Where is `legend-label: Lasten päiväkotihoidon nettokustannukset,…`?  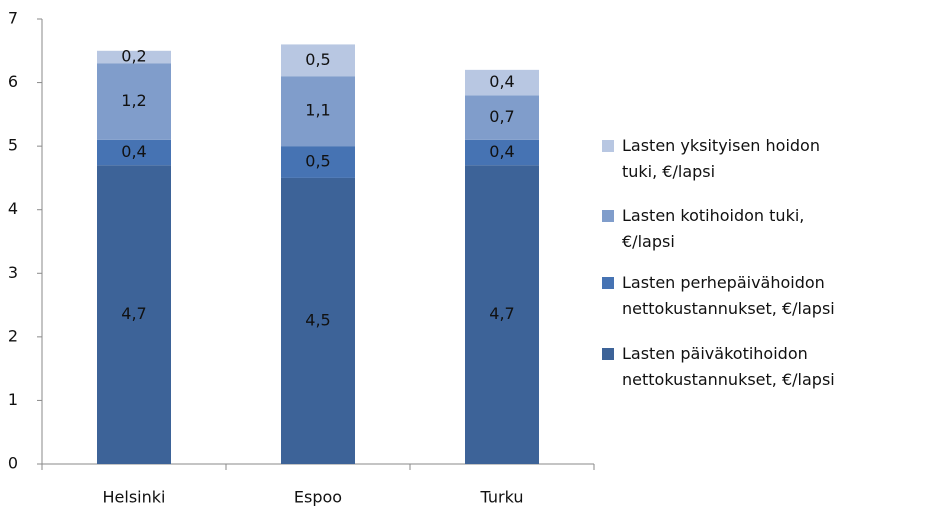 legend-label: Lasten päiväkotihoidon nettokustannukset,… is located at coordinates (728, 366).